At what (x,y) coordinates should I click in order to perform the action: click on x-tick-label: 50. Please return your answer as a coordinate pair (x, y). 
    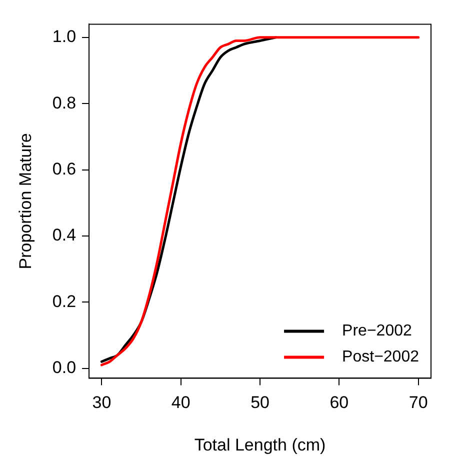
    Looking at the image, I should click on (260, 402).